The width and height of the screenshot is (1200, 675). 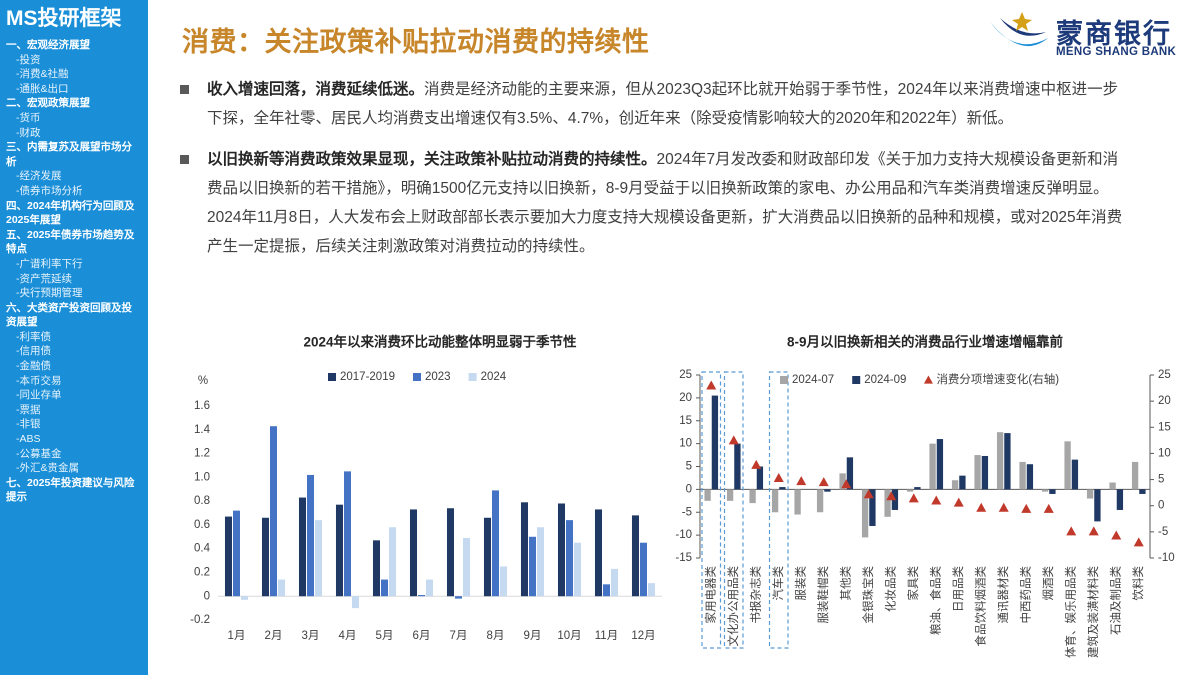 What do you see at coordinates (28, 424) in the screenshot?
I see `sidebar-item: -非银` at bounding box center [28, 424].